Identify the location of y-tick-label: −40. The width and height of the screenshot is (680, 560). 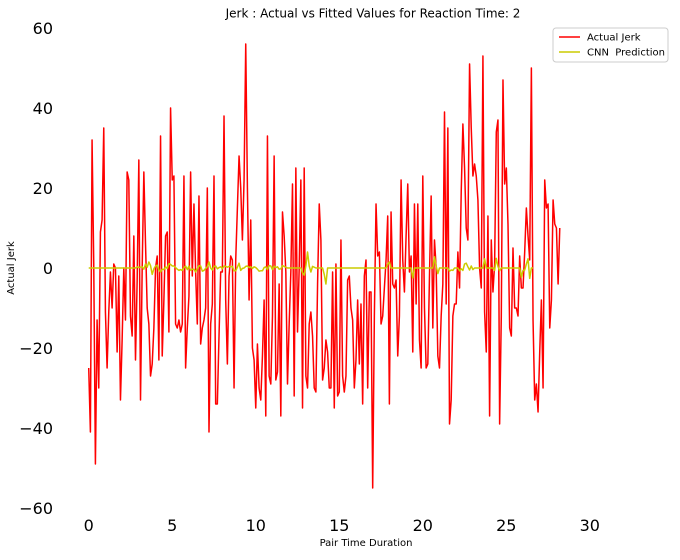
(36, 428).